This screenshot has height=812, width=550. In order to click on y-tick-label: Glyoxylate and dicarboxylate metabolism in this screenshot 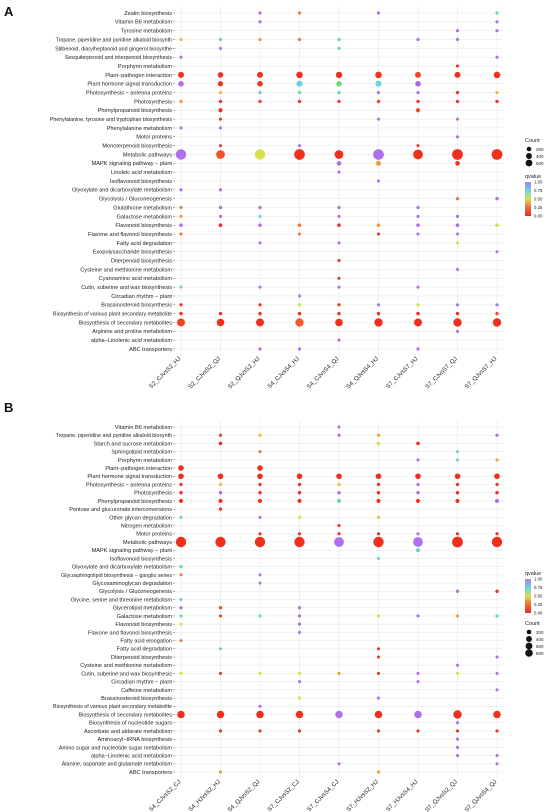, I will do `click(122, 568)`.